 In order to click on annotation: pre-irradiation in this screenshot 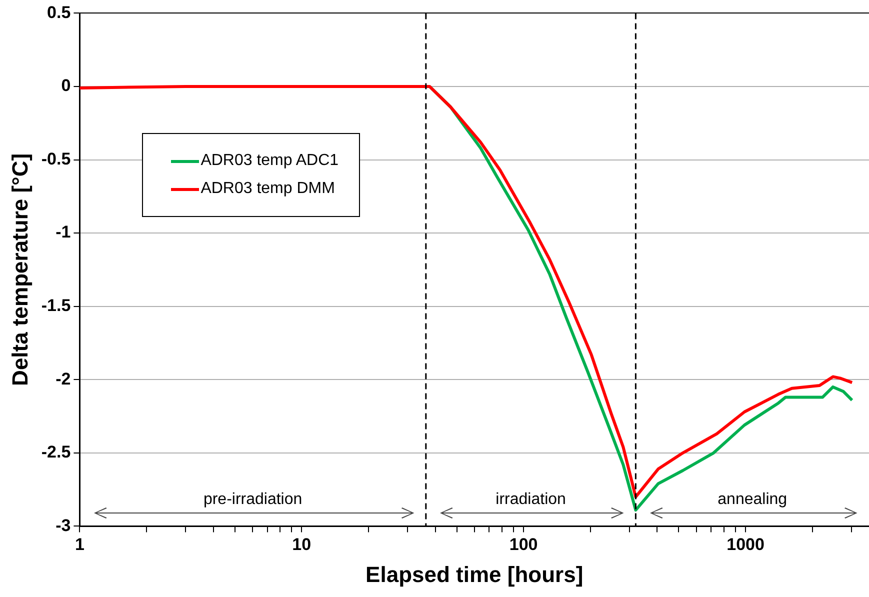, I will do `click(252, 500)`.